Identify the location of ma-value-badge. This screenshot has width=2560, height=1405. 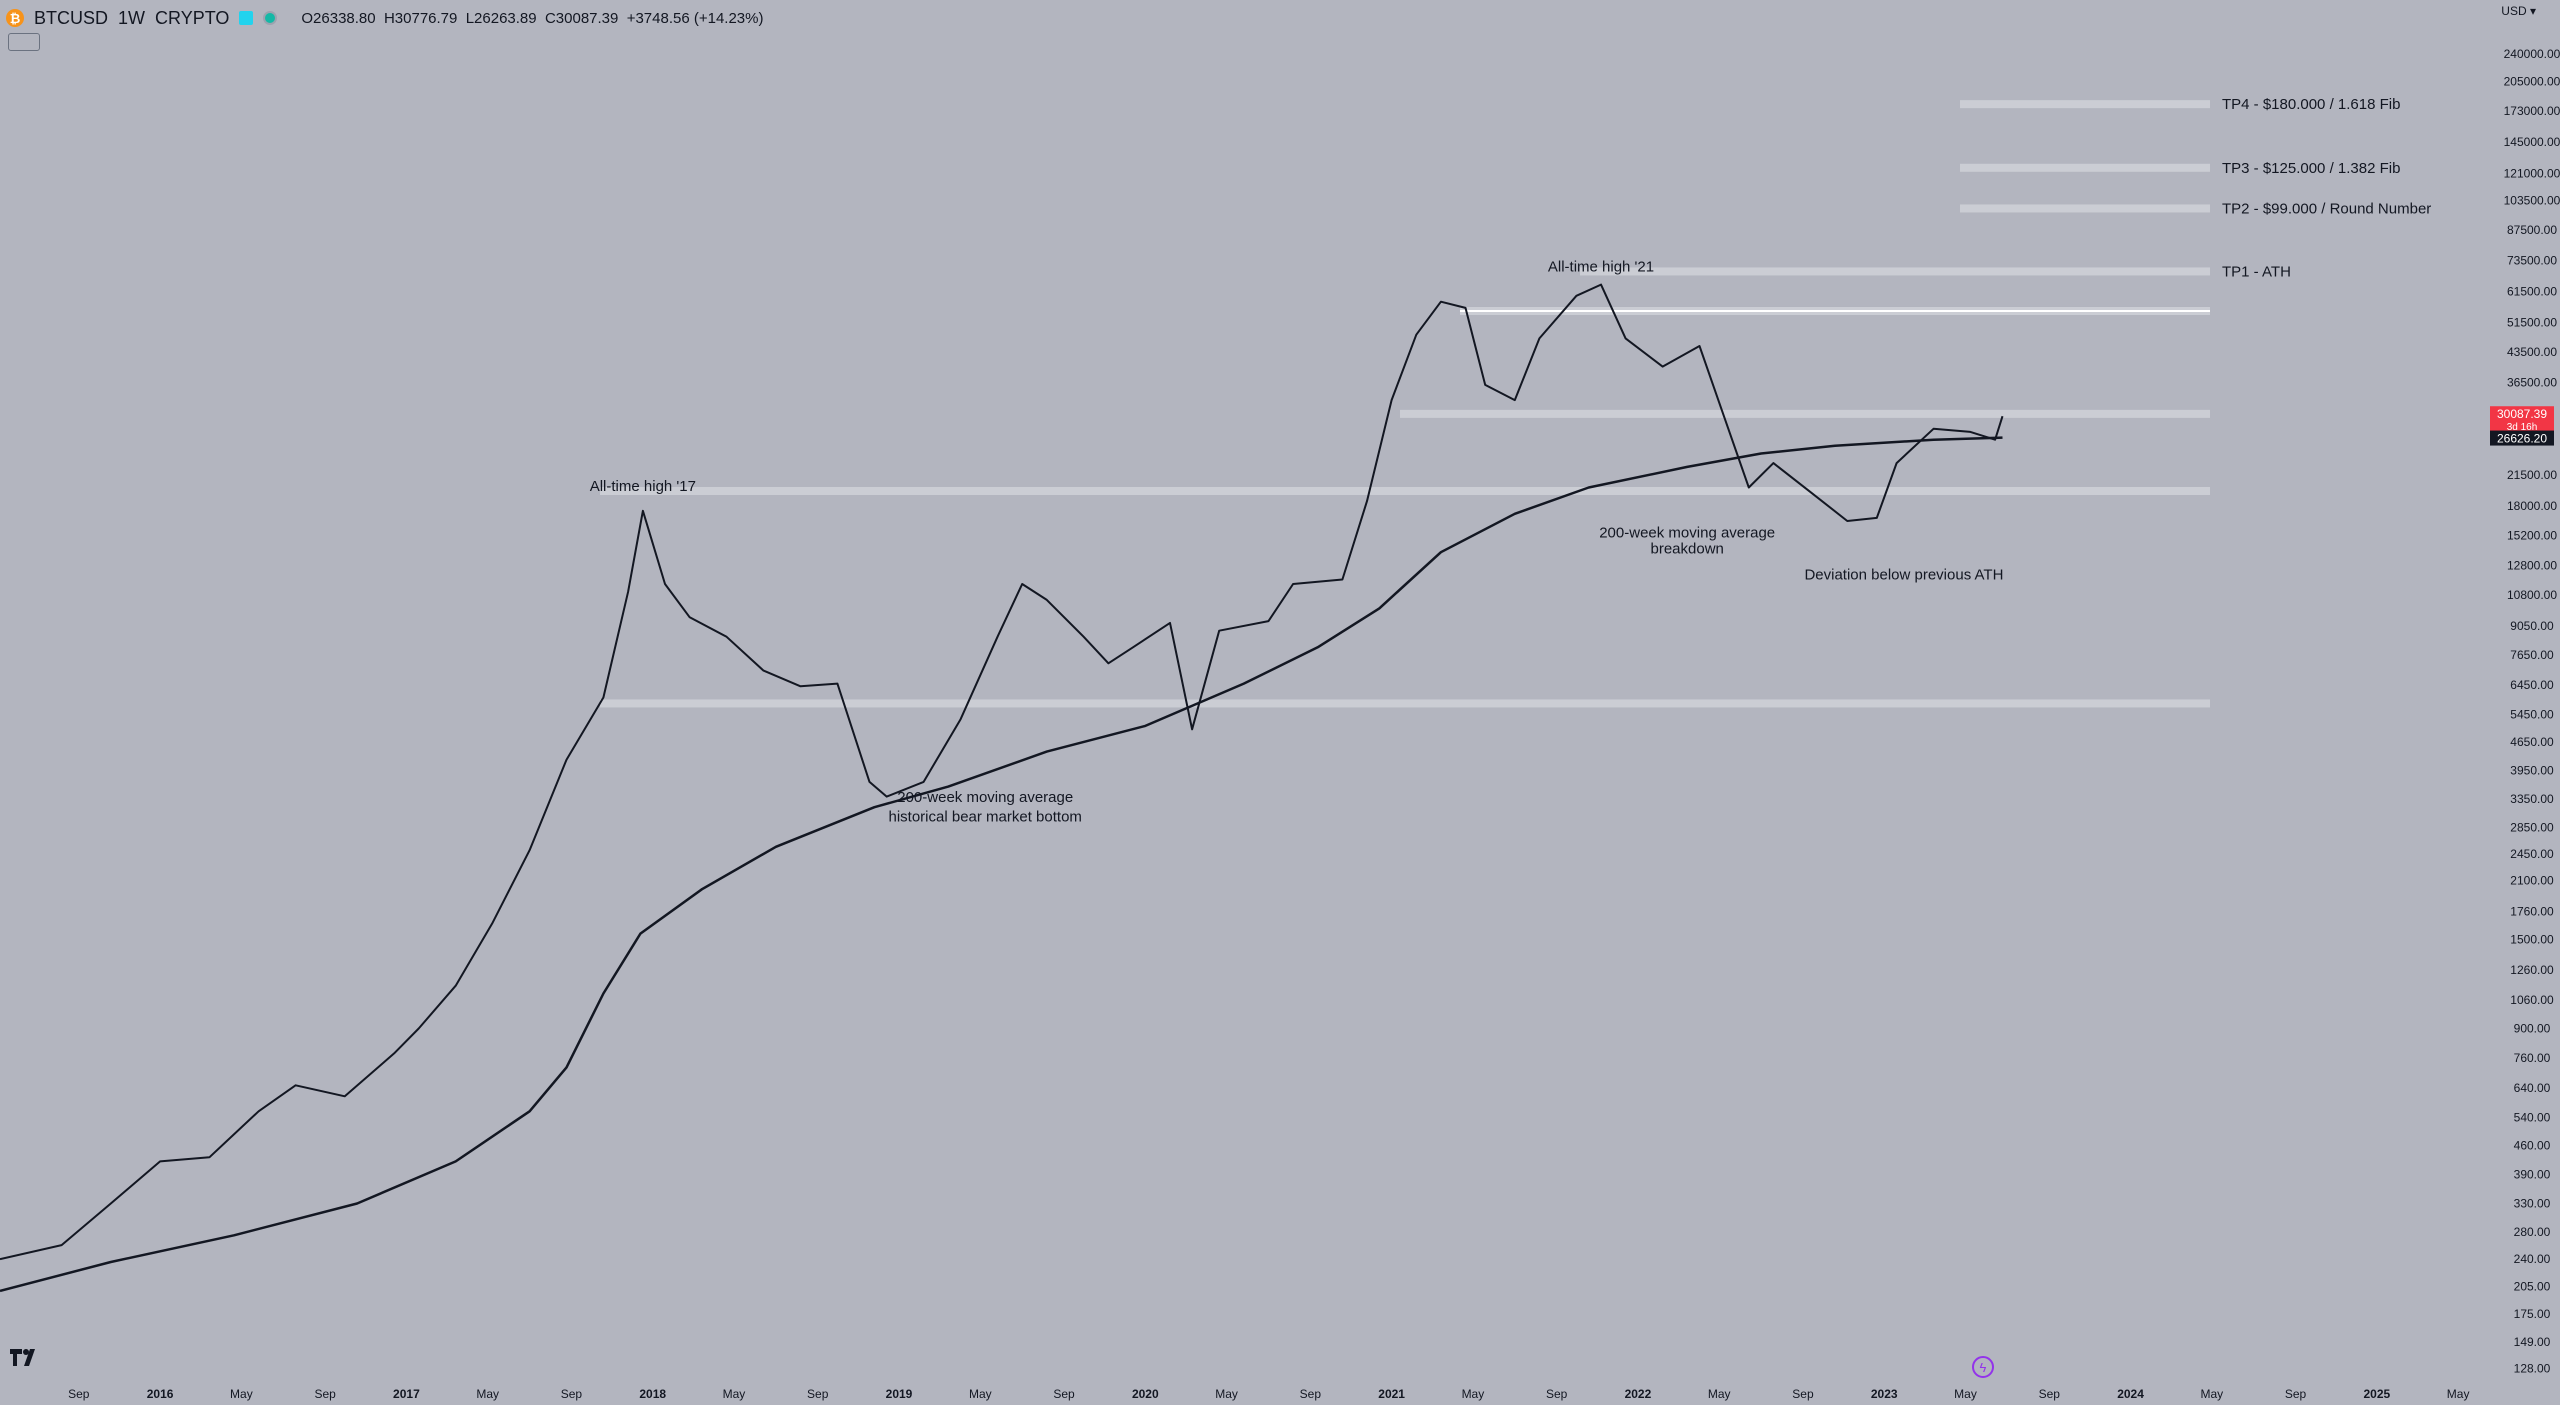
(2522, 438).